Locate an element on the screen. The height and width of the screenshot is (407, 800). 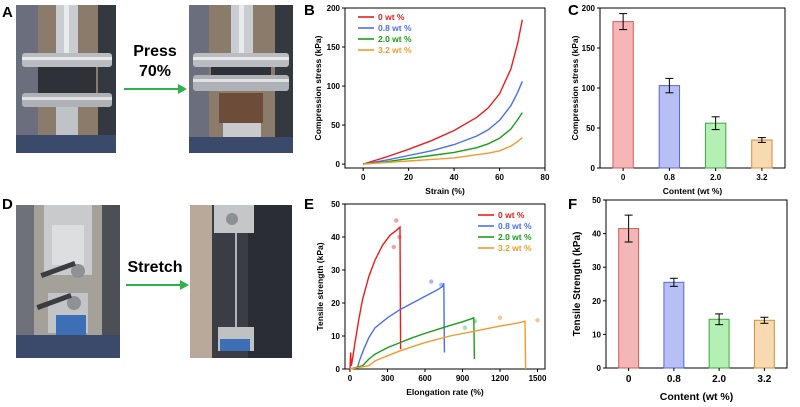
panel-letter-f: F is located at coordinates (573, 204).